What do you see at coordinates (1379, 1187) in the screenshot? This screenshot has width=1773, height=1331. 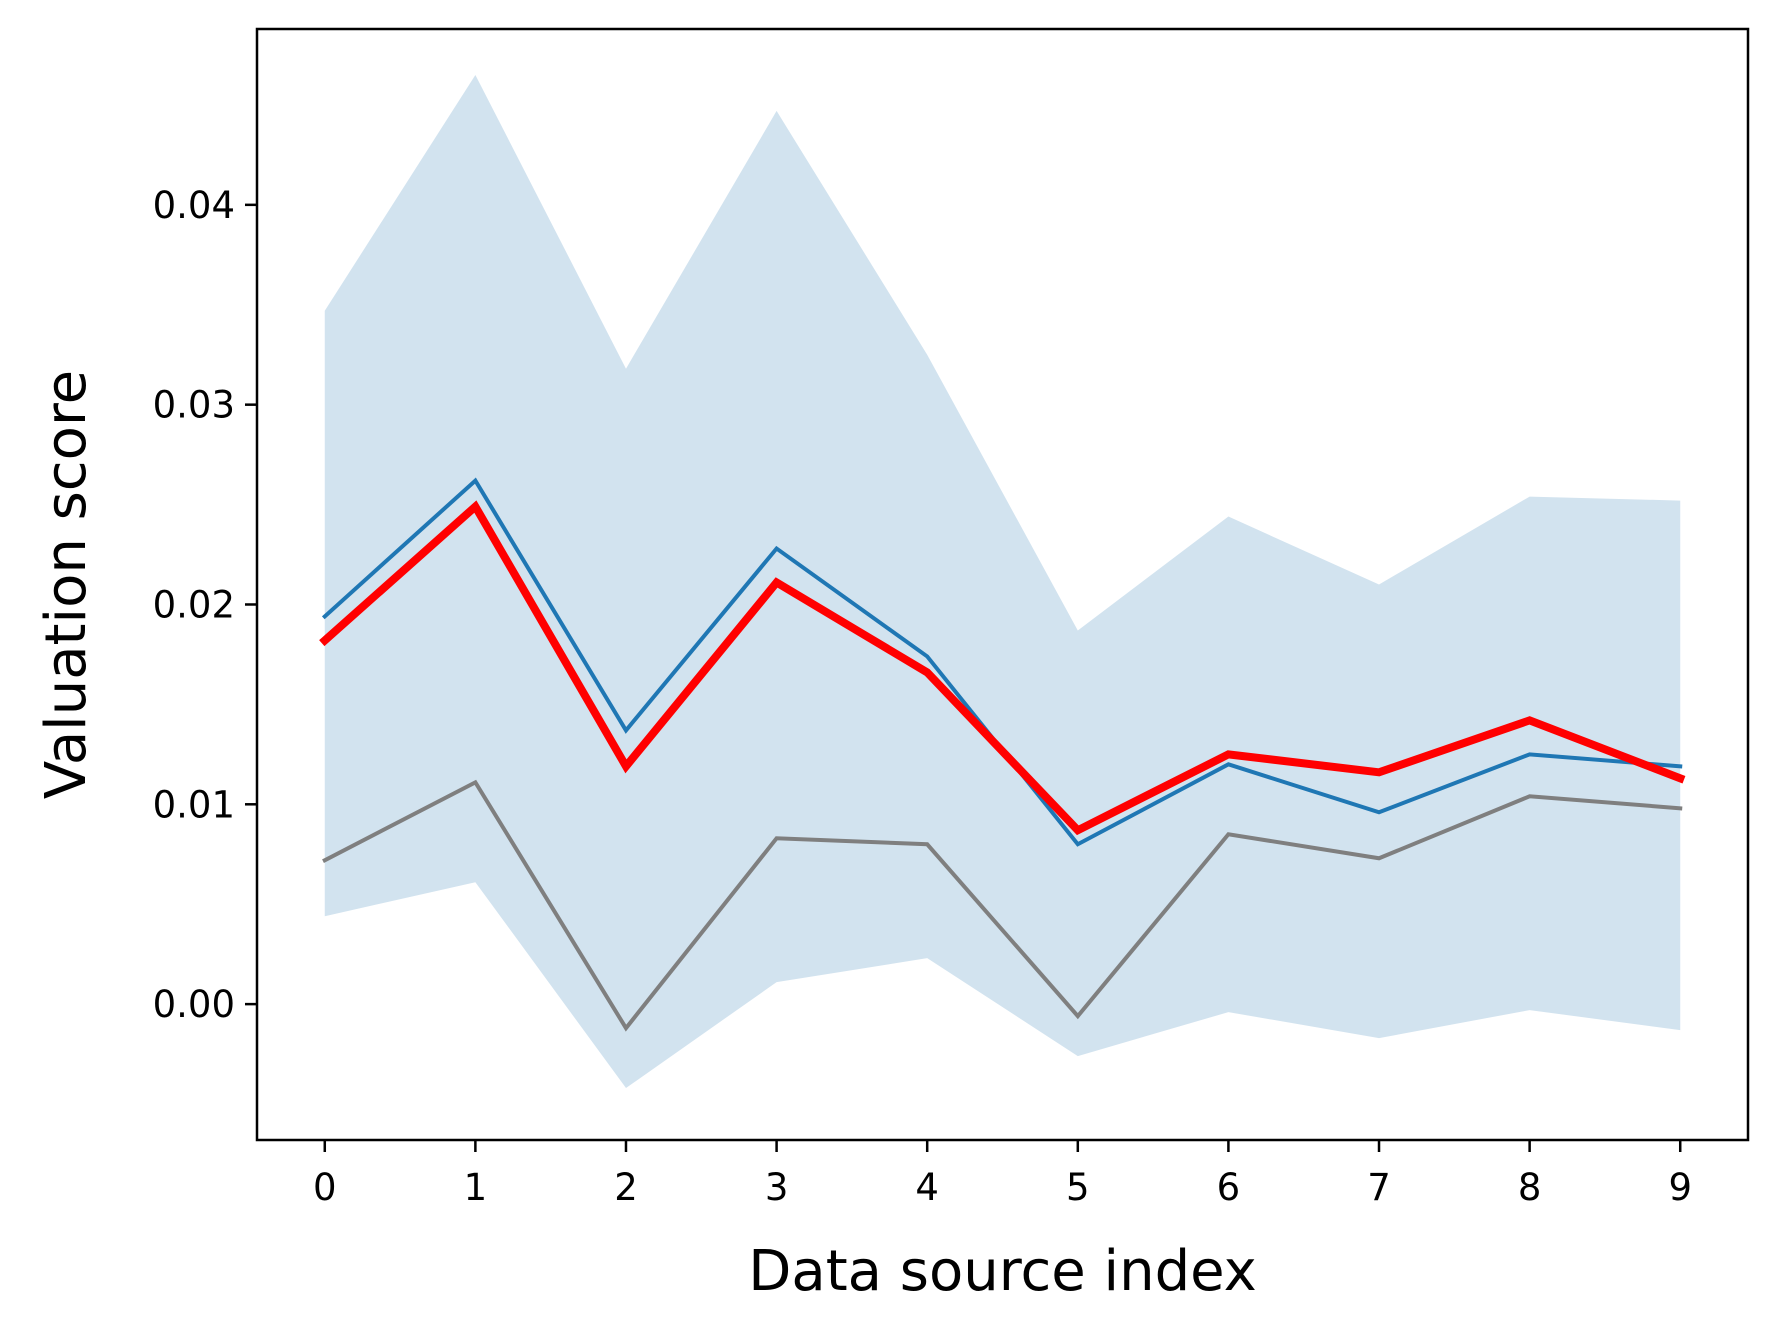 I see `x-tick-label: 7` at bounding box center [1379, 1187].